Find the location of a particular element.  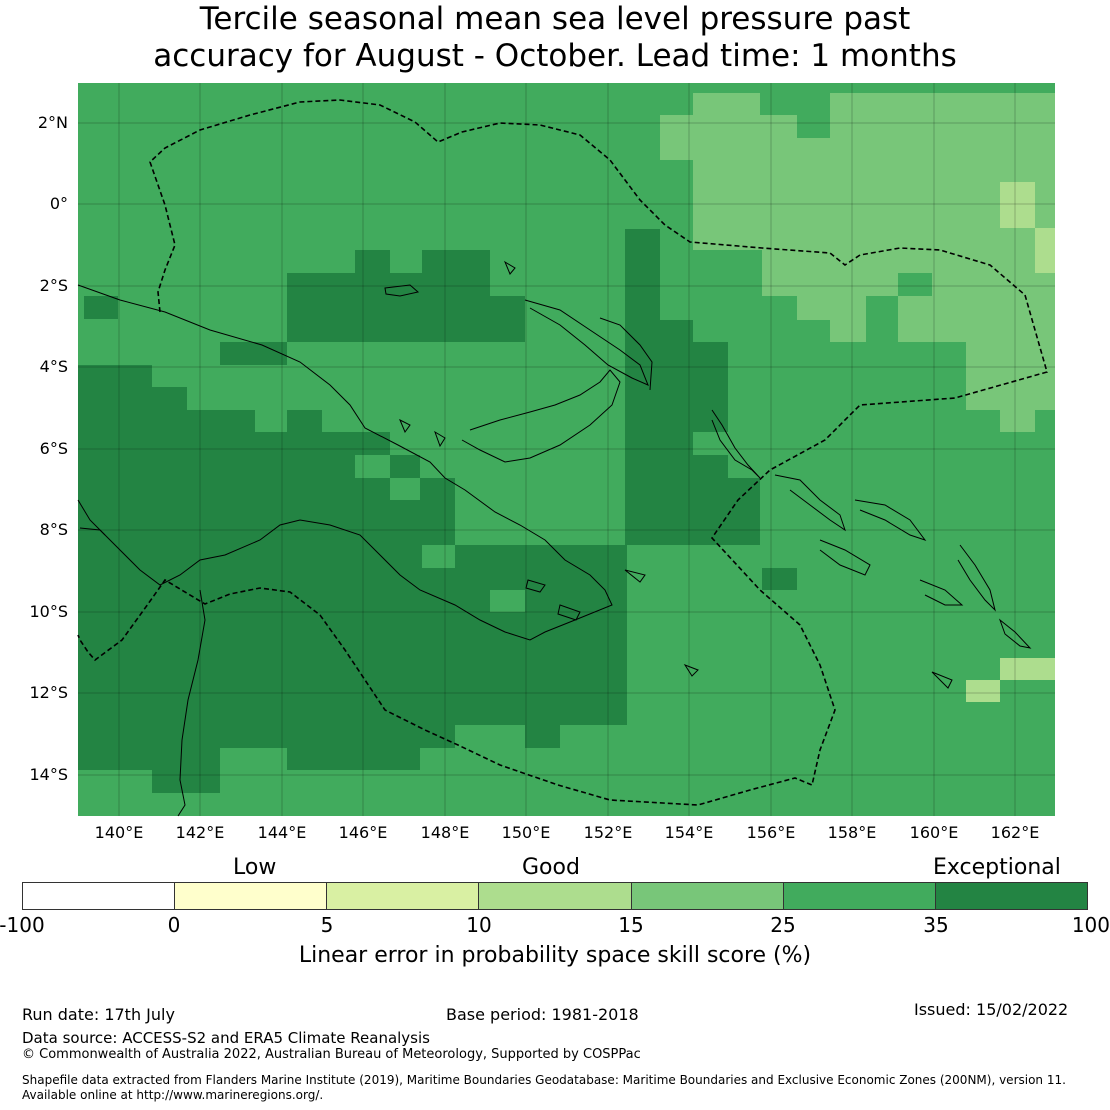

lat-label-8s: 8°S is located at coordinates (53, 529).